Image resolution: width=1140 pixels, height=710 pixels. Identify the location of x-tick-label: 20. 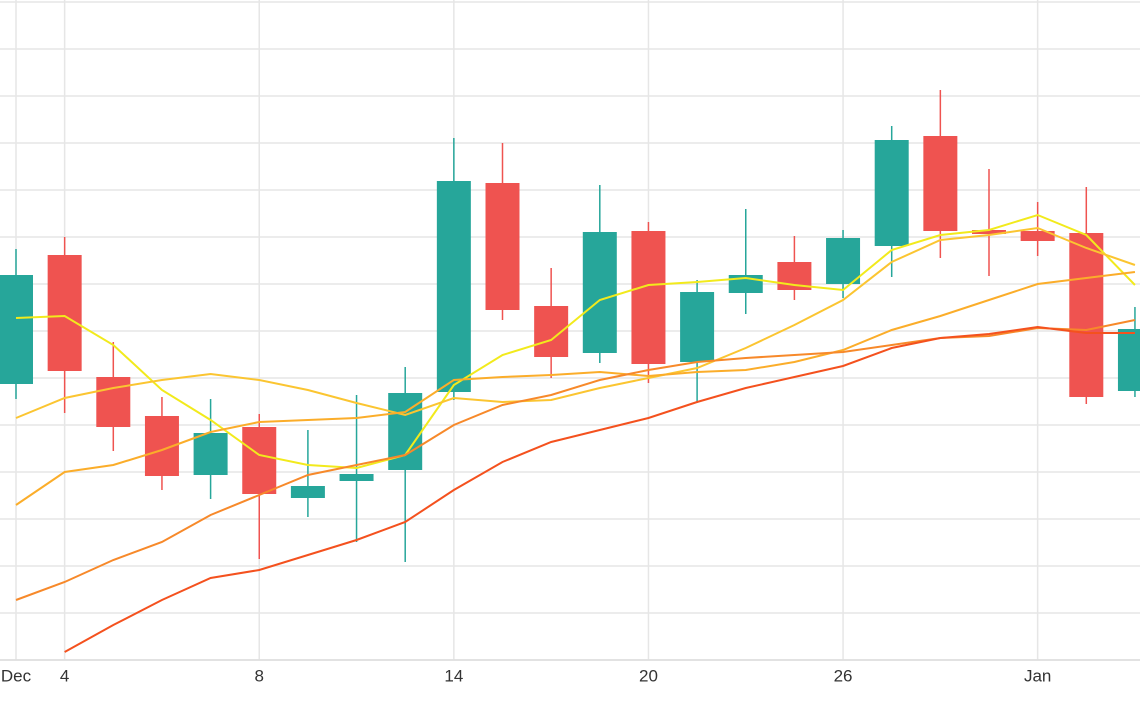
(648, 675).